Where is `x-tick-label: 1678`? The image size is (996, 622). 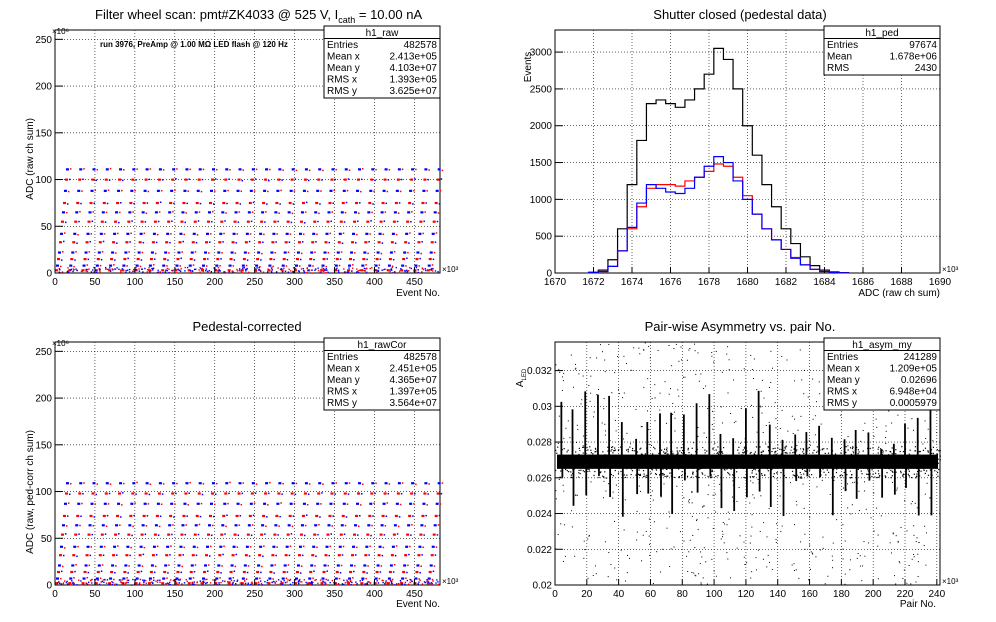 x-tick-label: 1678 is located at coordinates (709, 282).